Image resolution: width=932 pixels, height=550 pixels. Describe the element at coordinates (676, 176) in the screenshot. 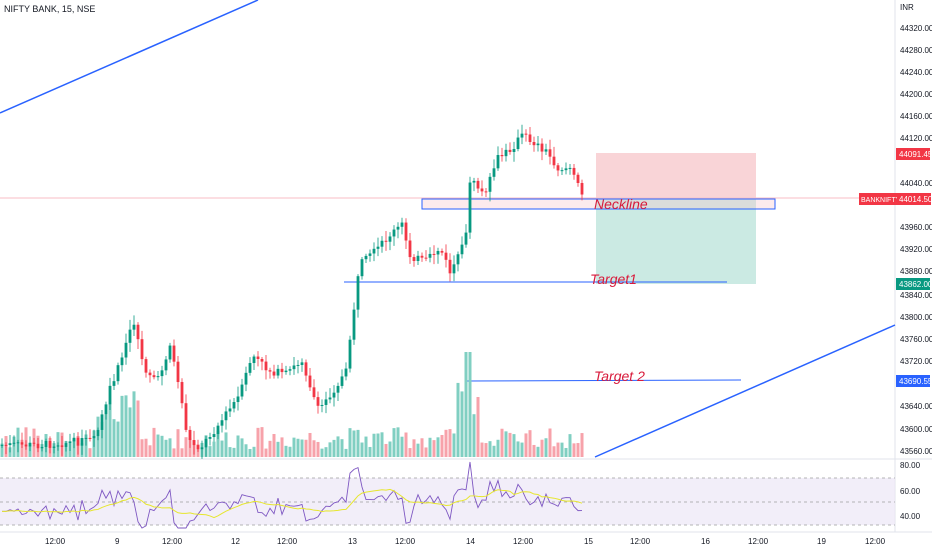

I see `stop-loss-zone` at that location.